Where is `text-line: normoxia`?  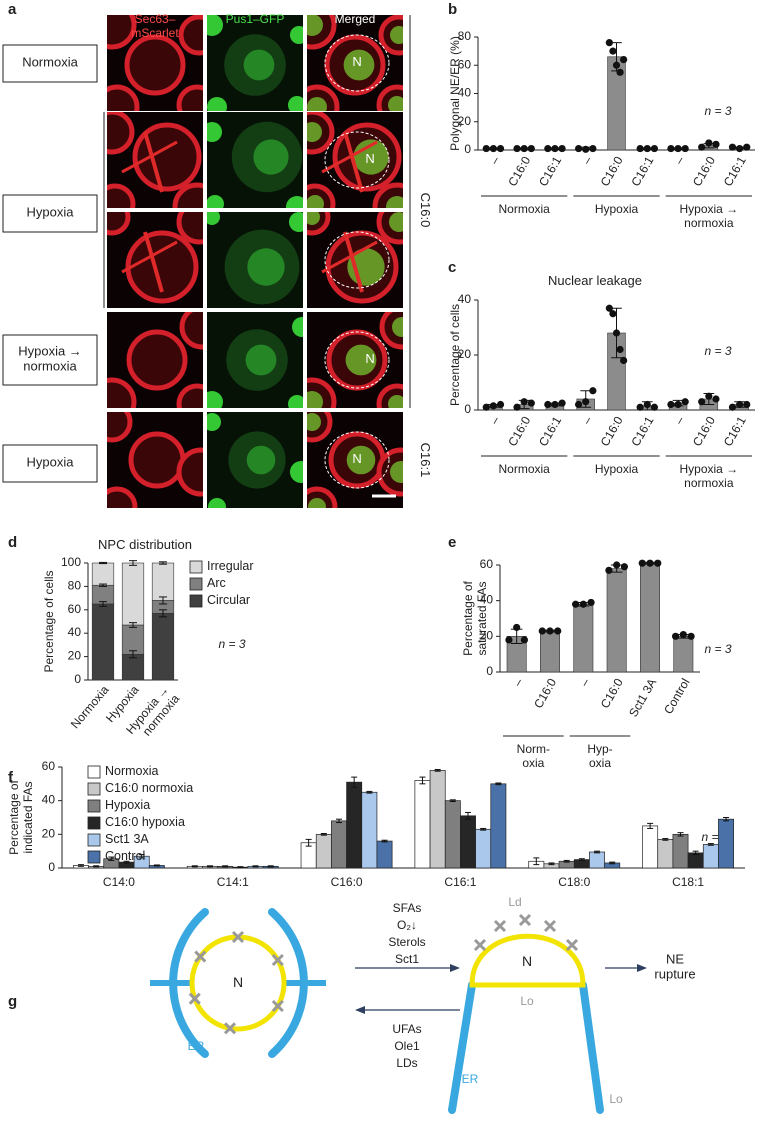
text-line: normoxia is located at coordinates (709, 223).